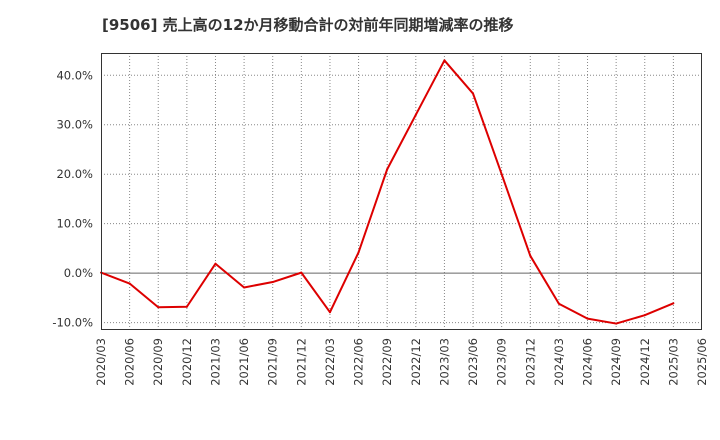 This screenshot has width=720, height=440. What do you see at coordinates (130, 362) in the screenshot?
I see `x-tick-label: 2020/06` at bounding box center [130, 362].